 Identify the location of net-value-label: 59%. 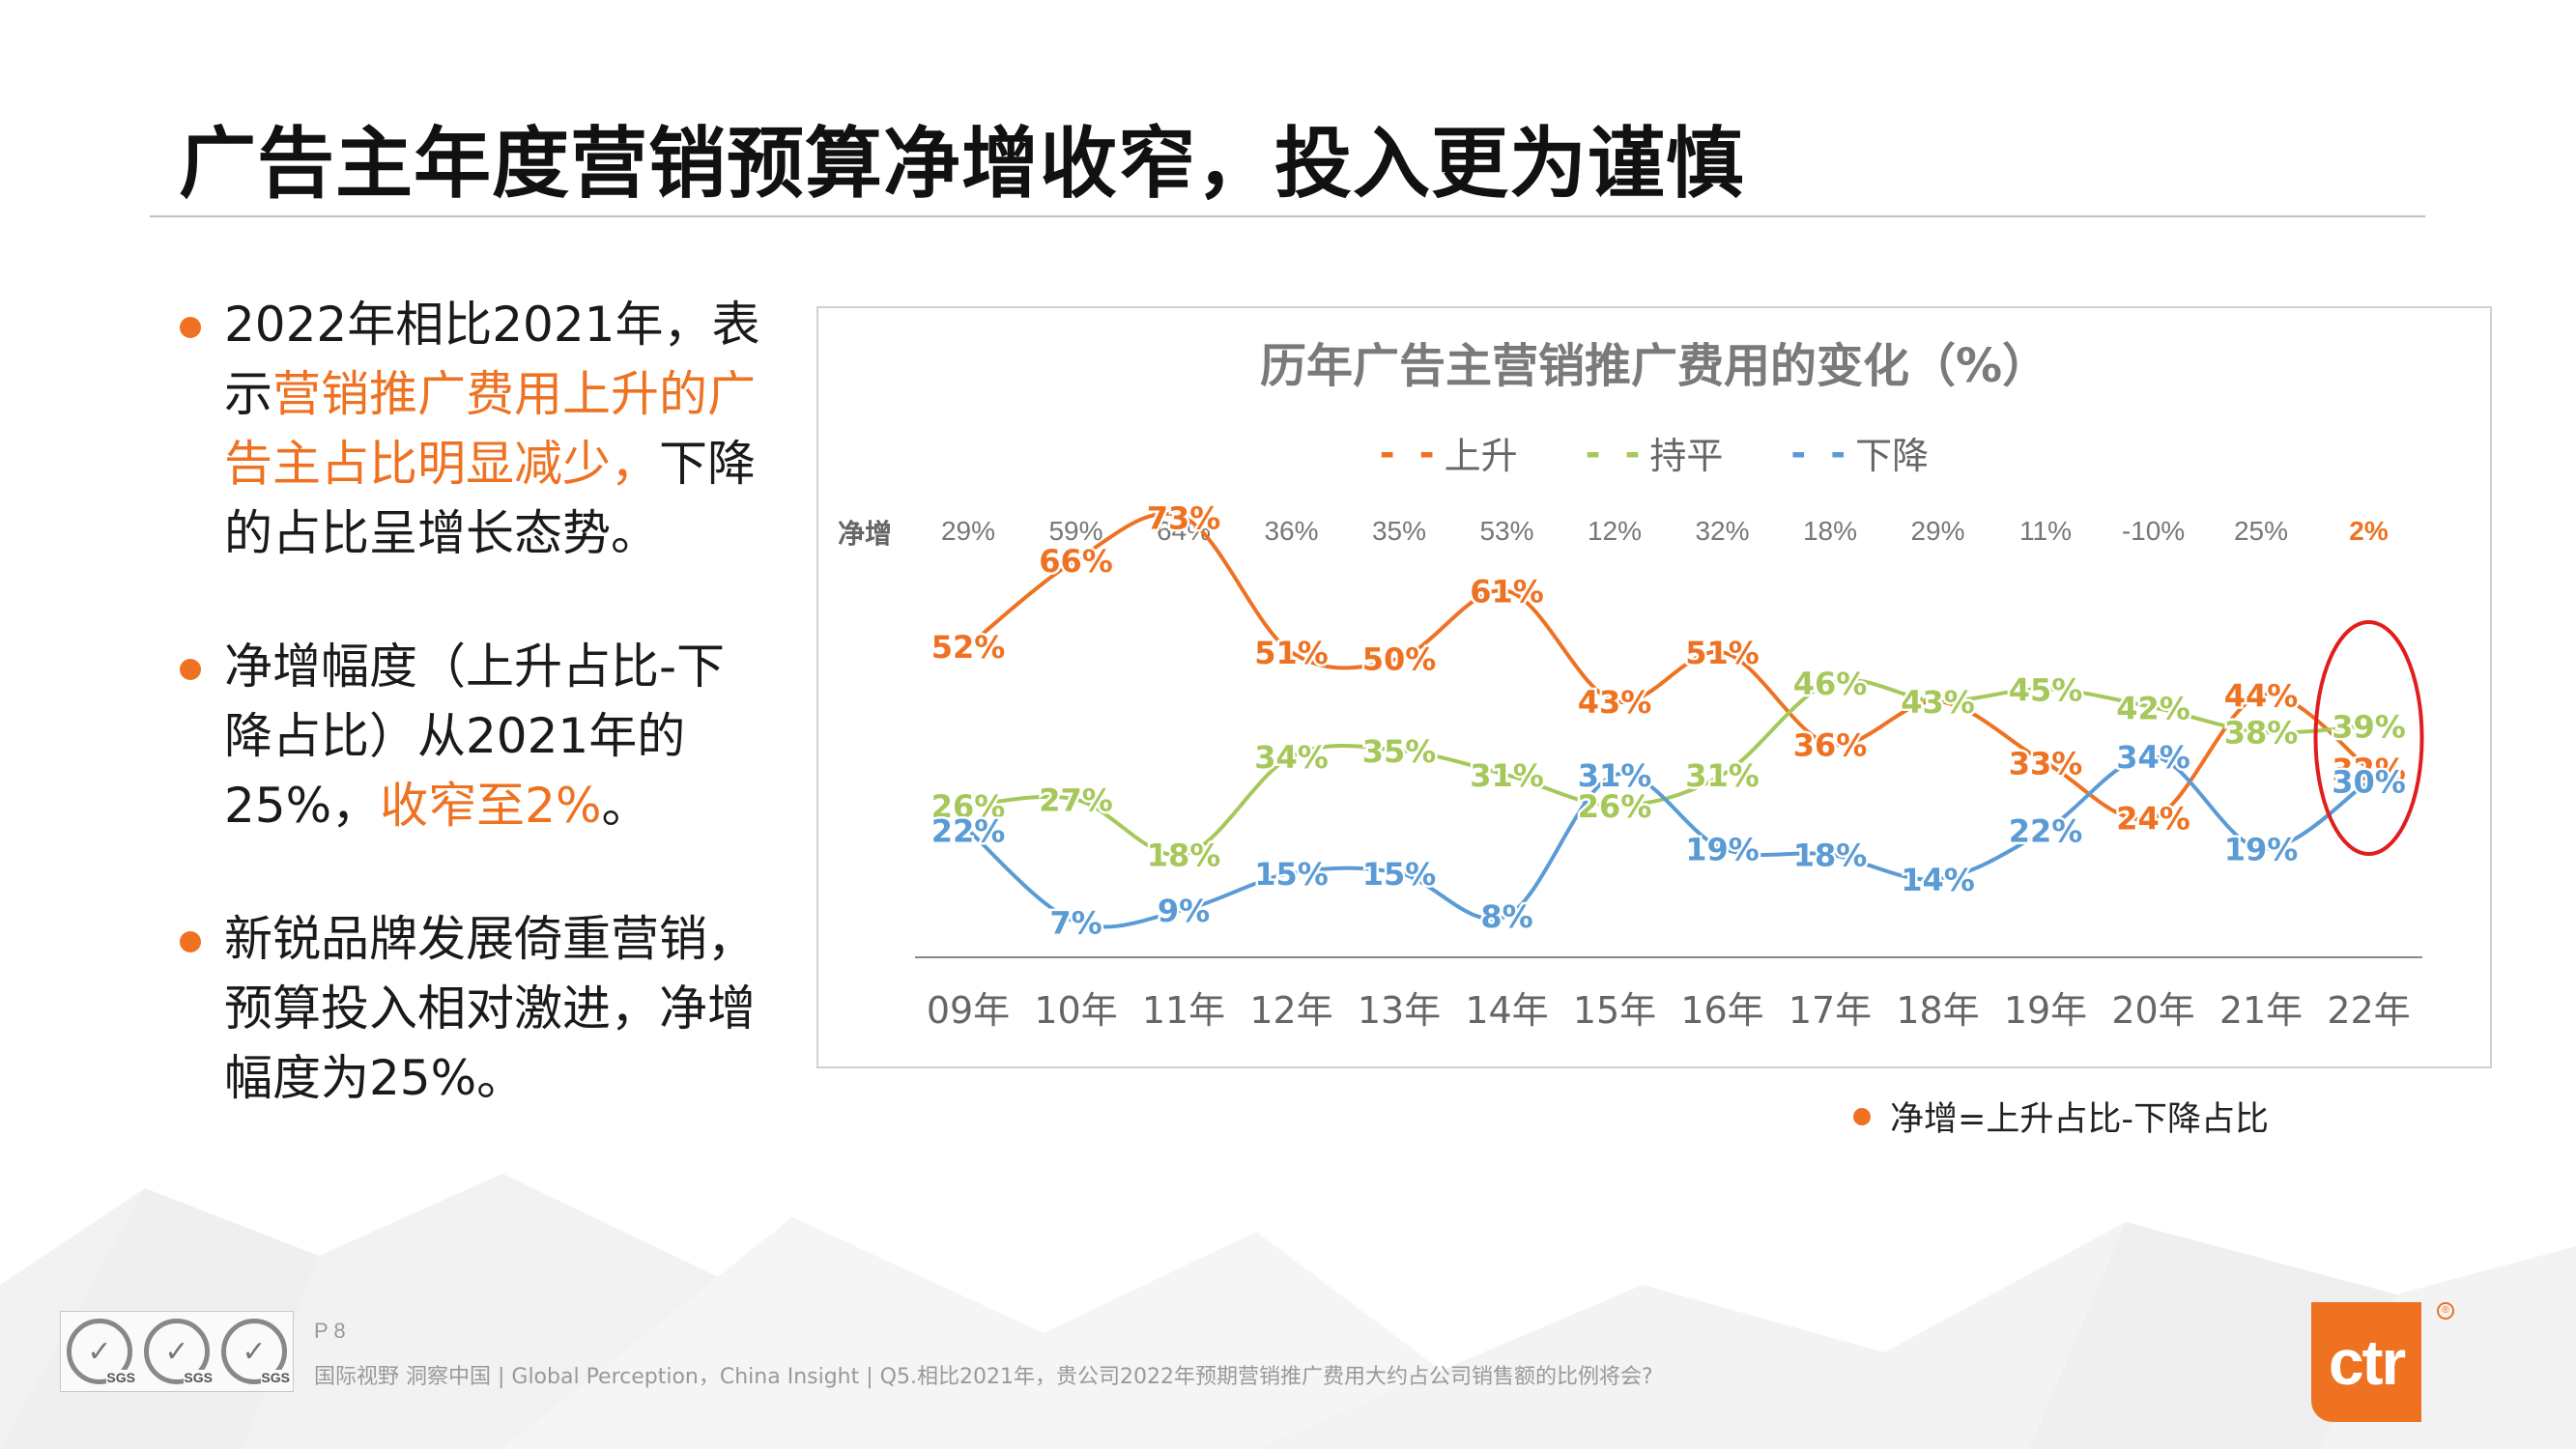
(1075, 531).